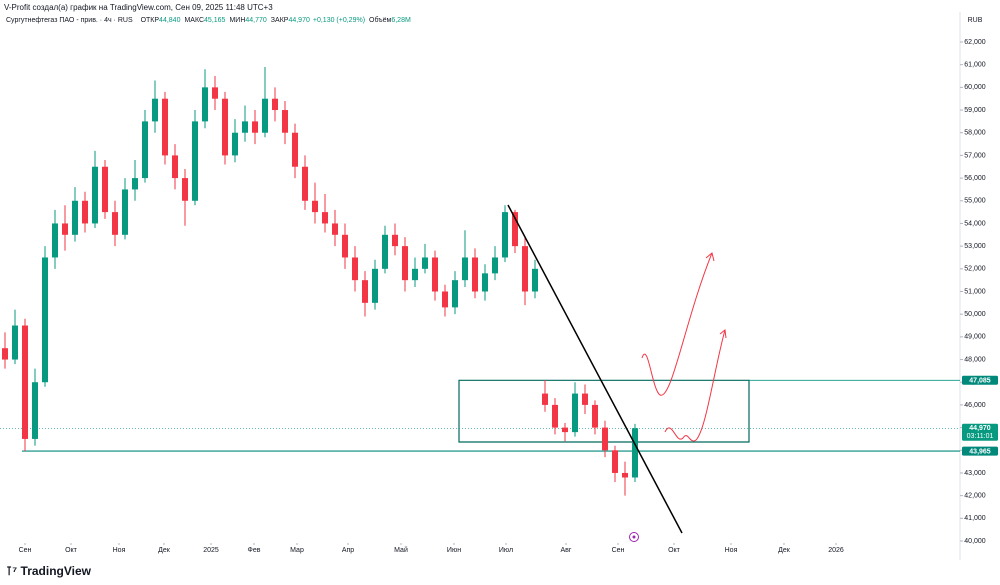  What do you see at coordinates (348, 550) in the screenshot?
I see `x-tick-label: Апр` at bounding box center [348, 550].